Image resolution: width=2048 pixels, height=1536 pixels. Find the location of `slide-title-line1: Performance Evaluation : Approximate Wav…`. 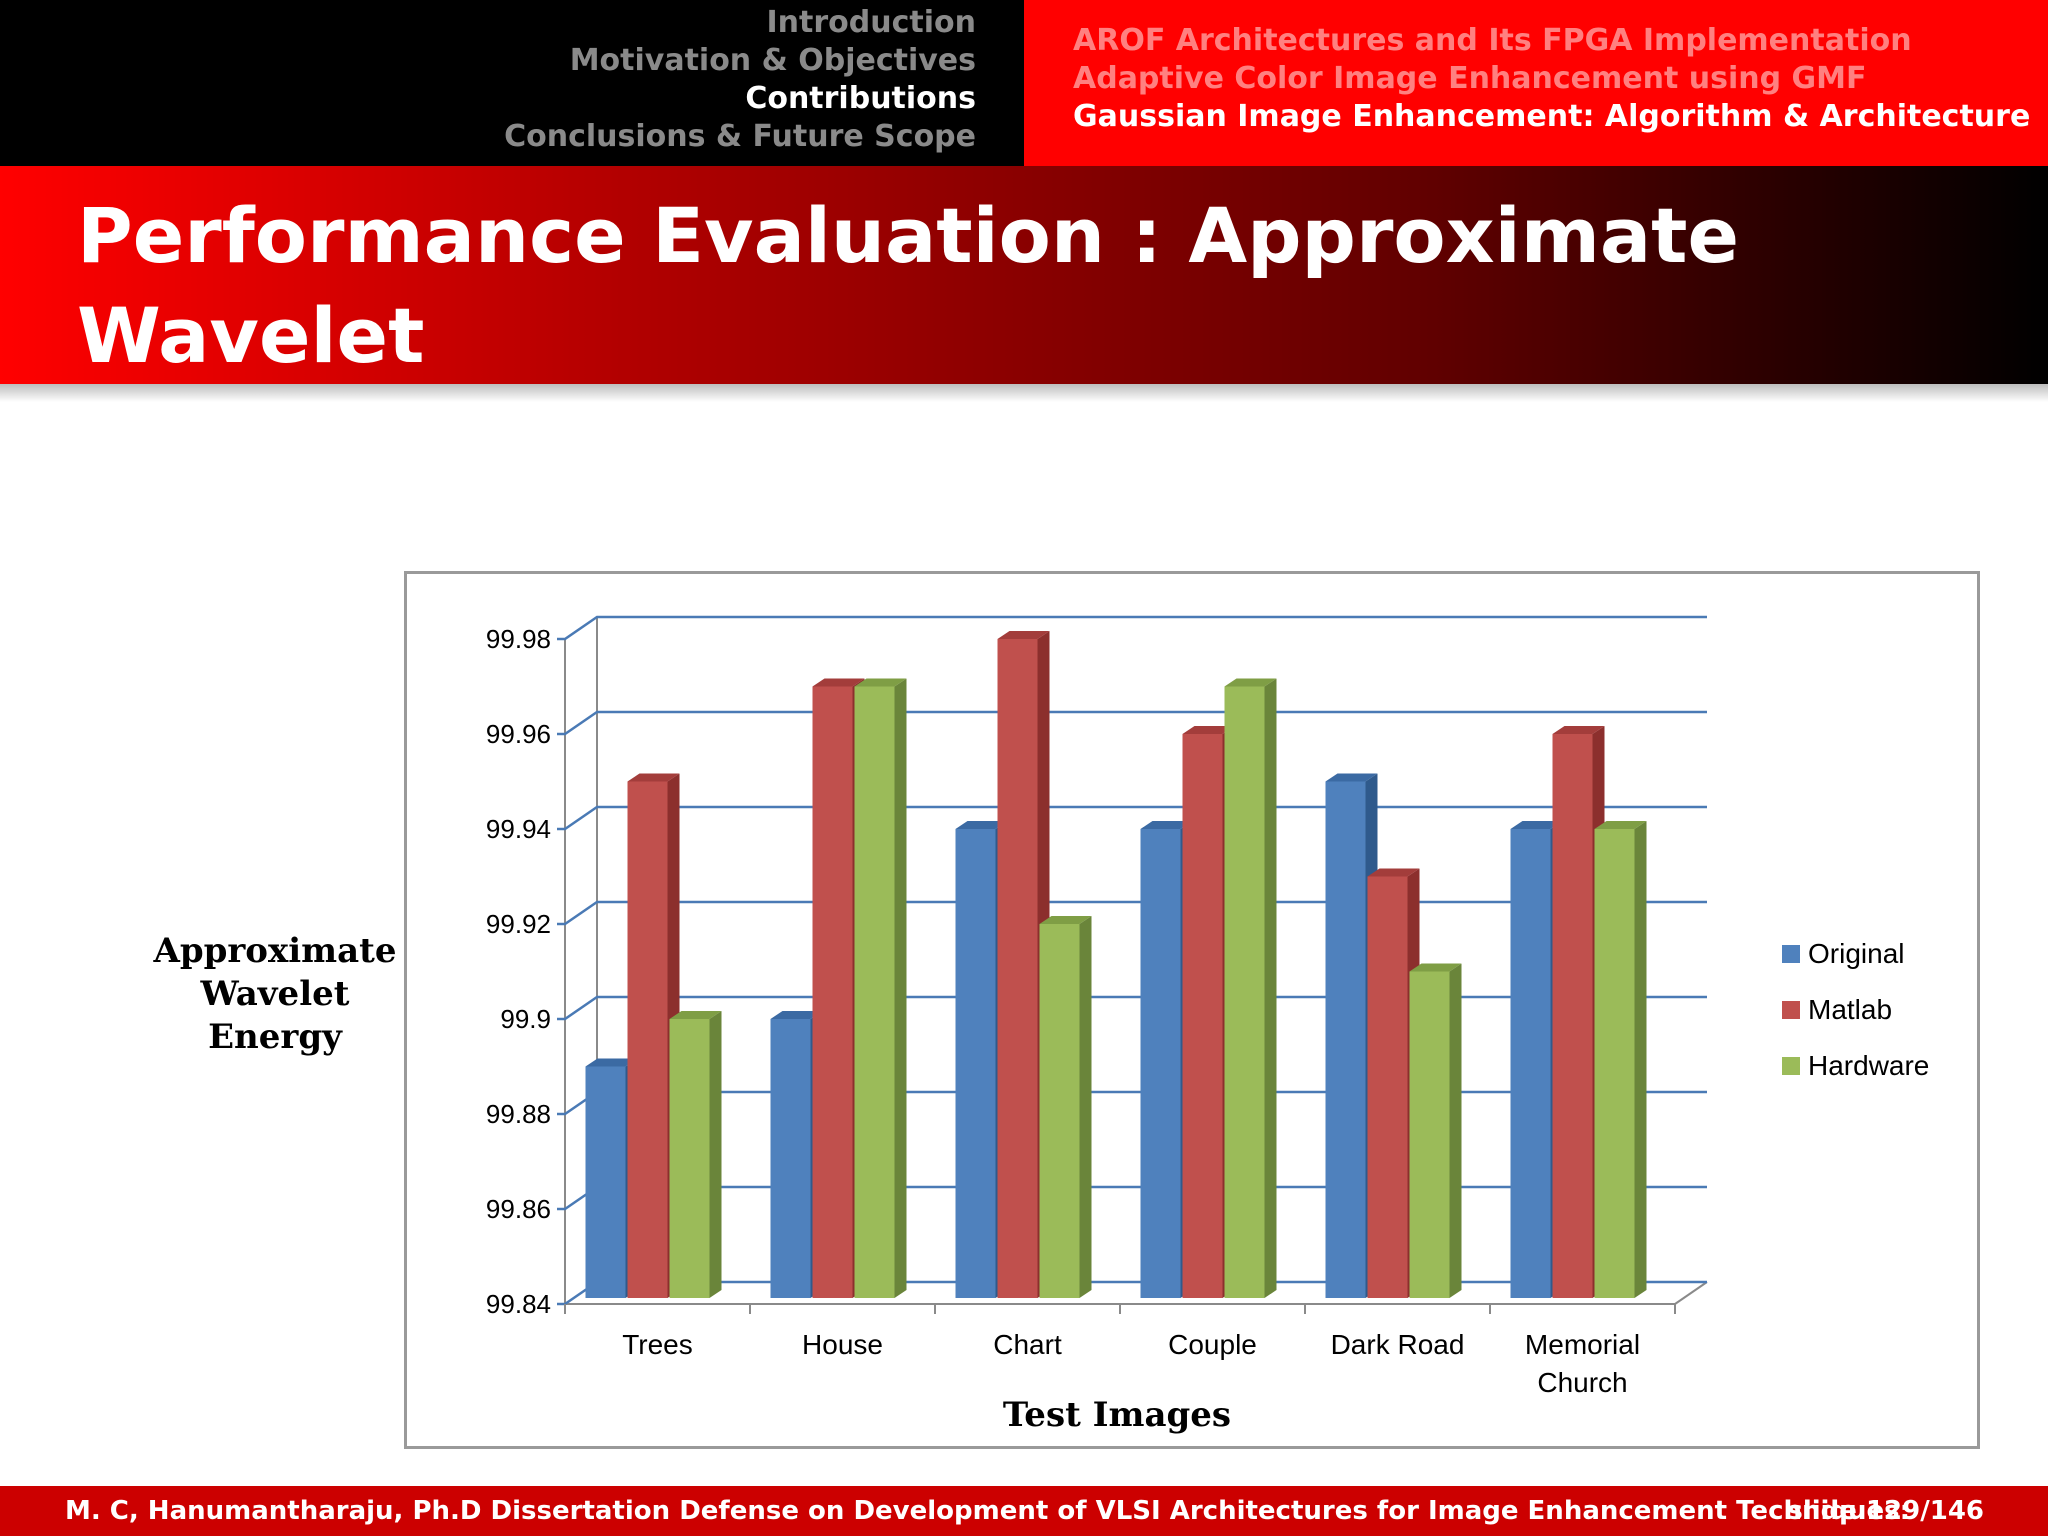

slide-title-line1: Performance Evaluation : Approximate Wav… is located at coordinates (908, 285).